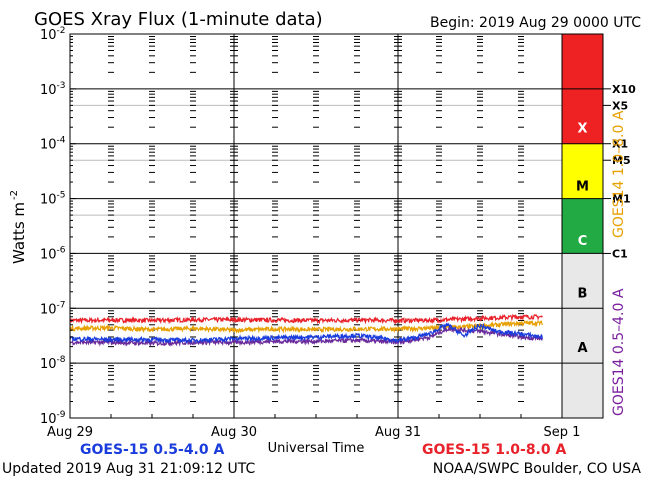 Image resolution: width=645 pixels, height=482 pixels. I want to click on class-marker-label: C1, so click(620, 253).